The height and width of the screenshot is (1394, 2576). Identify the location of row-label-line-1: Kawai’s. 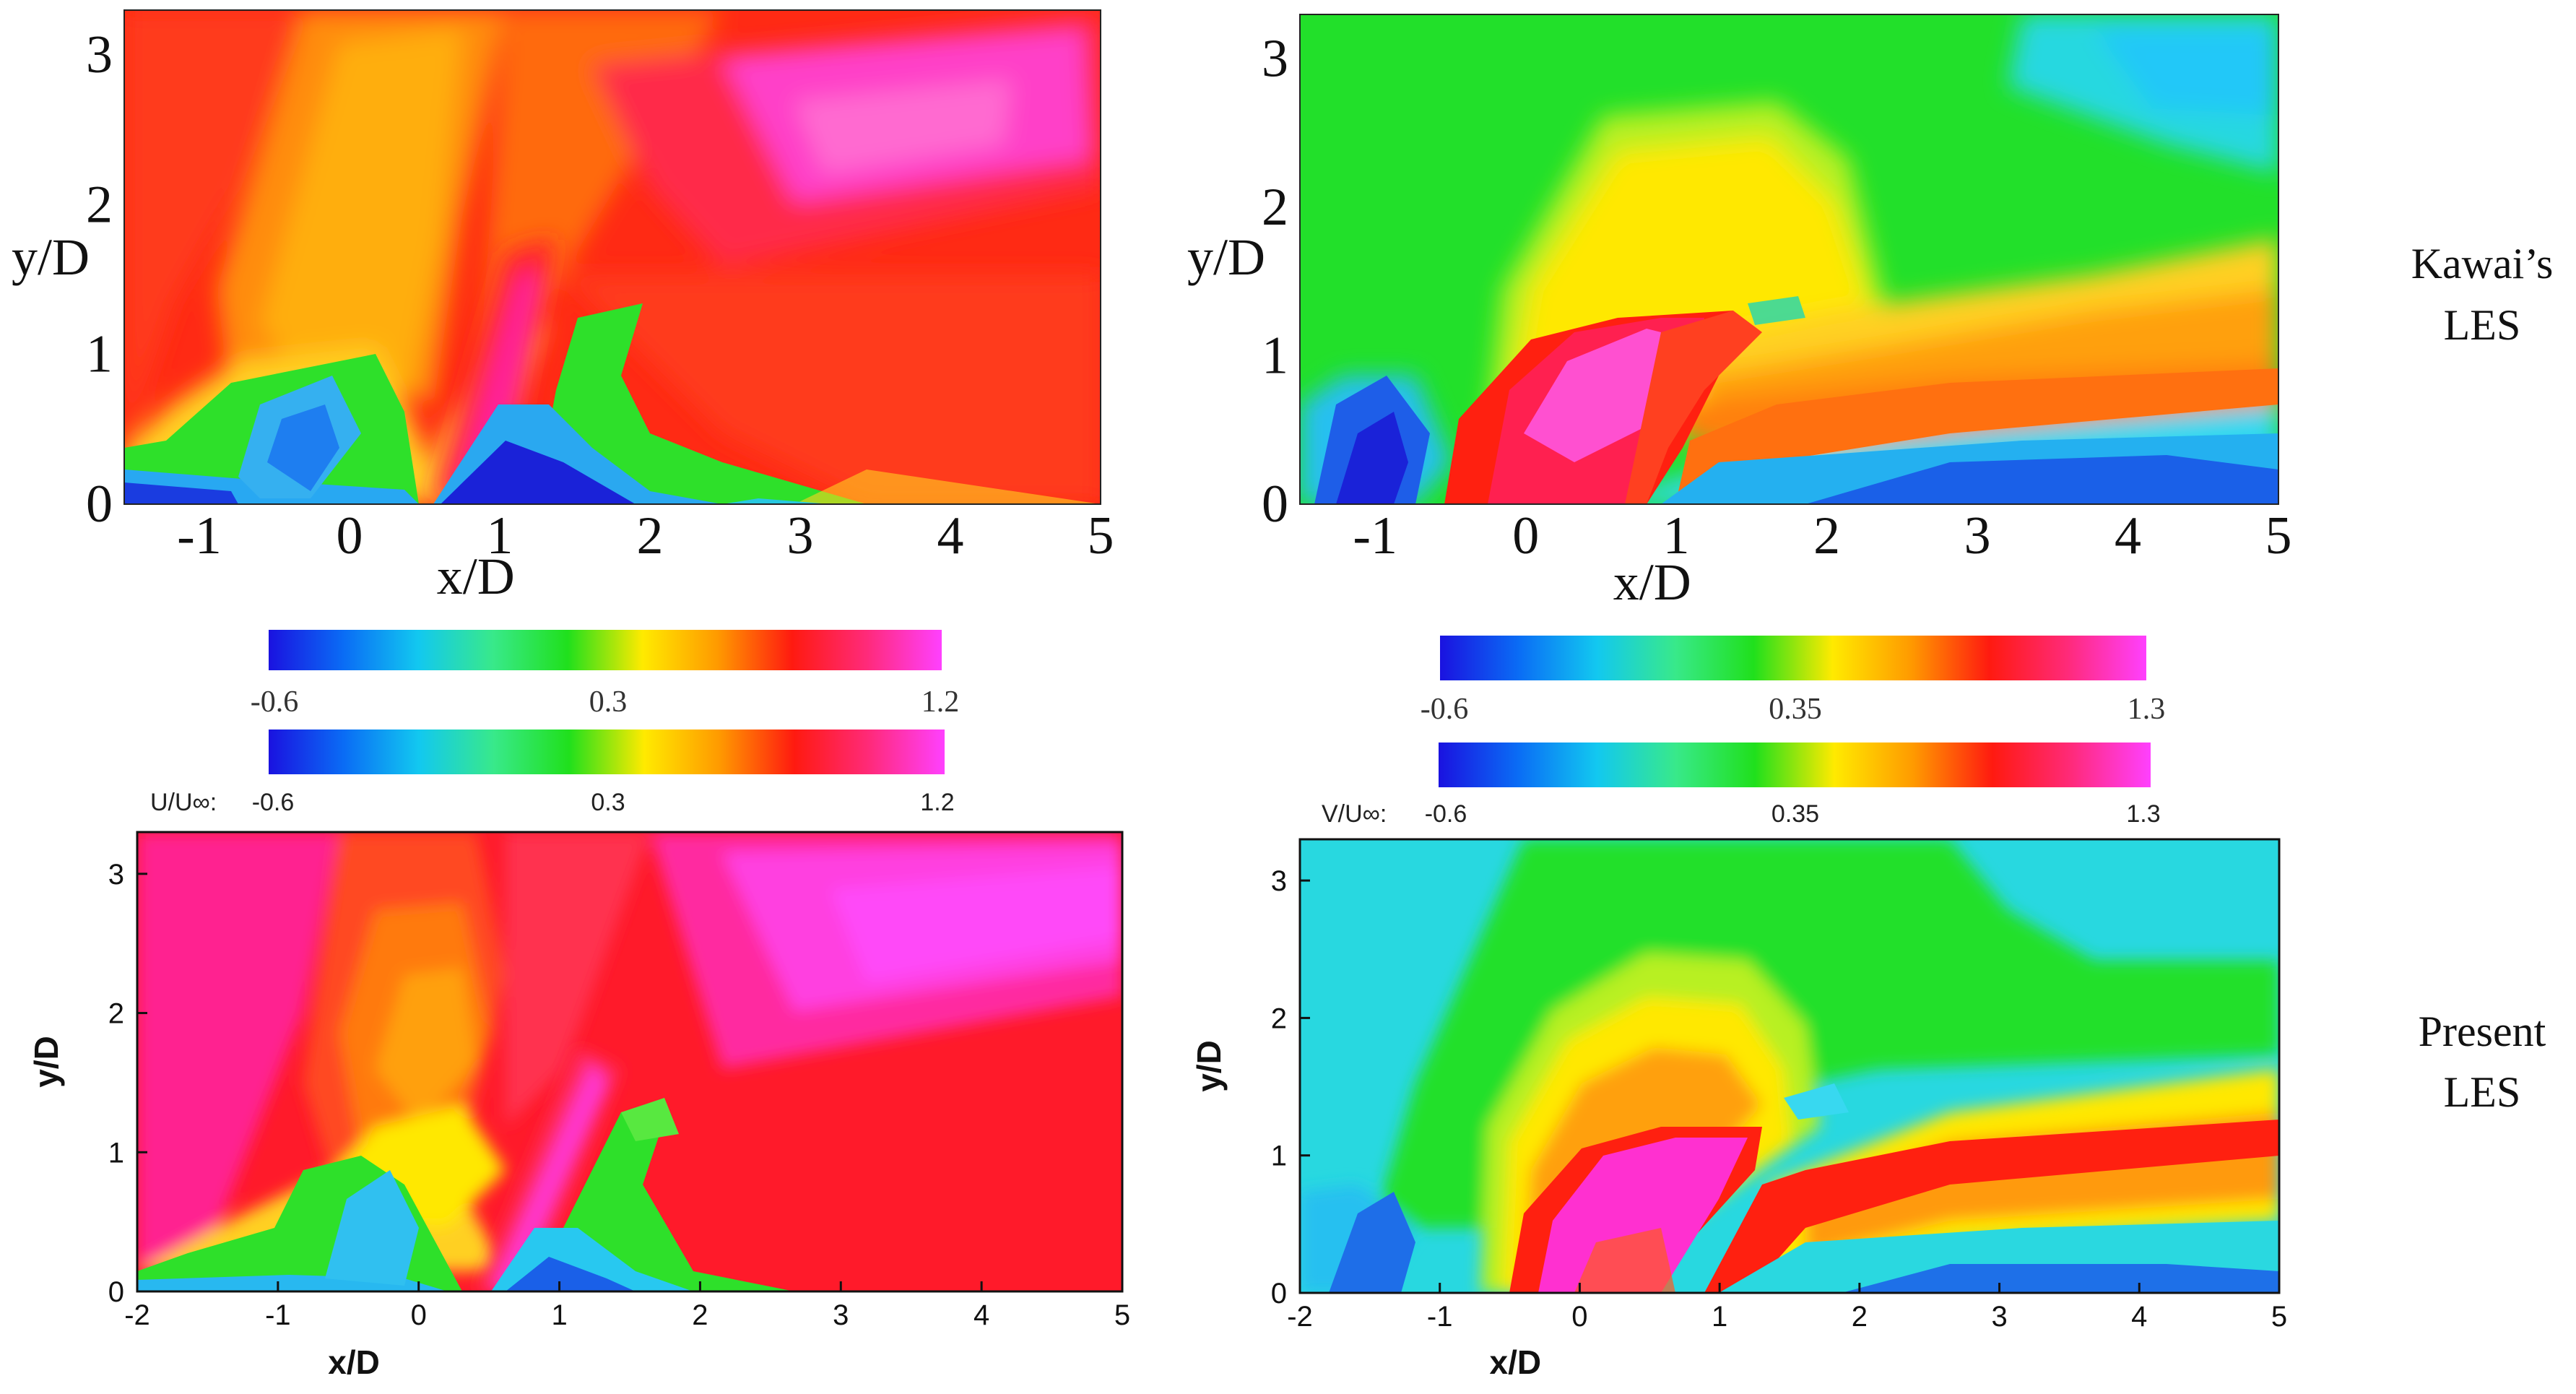
(2482, 263).